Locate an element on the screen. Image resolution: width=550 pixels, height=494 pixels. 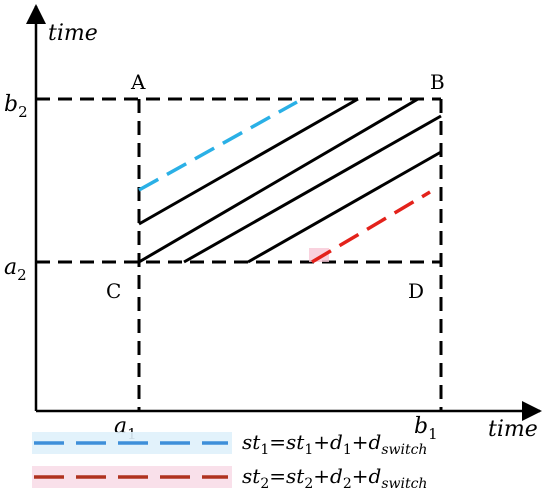
pink-highlight is located at coordinates (319, 255).